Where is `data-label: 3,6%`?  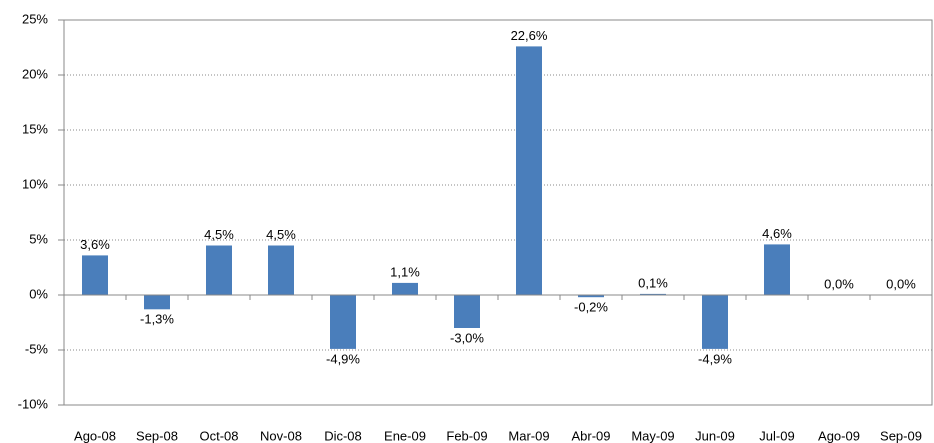 data-label: 3,6% is located at coordinates (95, 244).